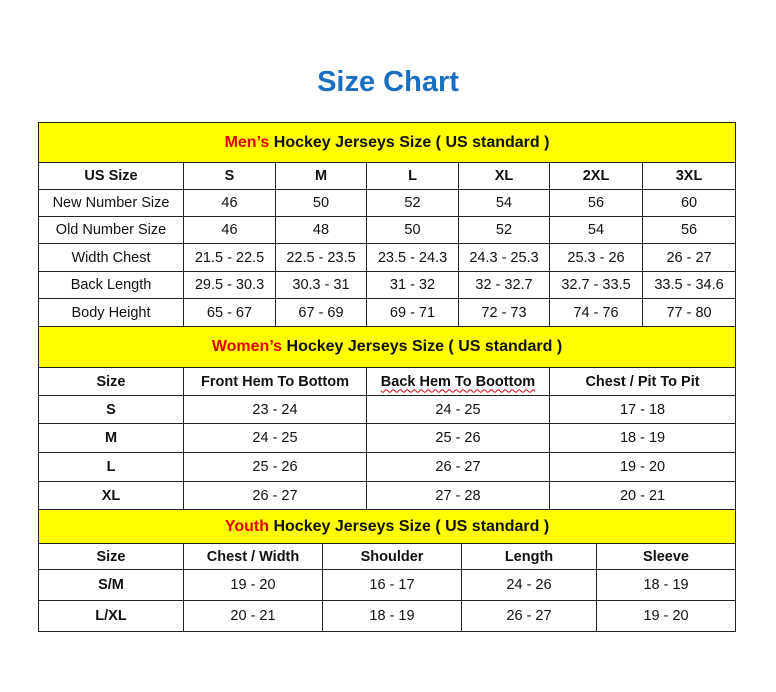 This screenshot has height=692, width=776. I want to click on column-header-label: M, so click(321, 176).